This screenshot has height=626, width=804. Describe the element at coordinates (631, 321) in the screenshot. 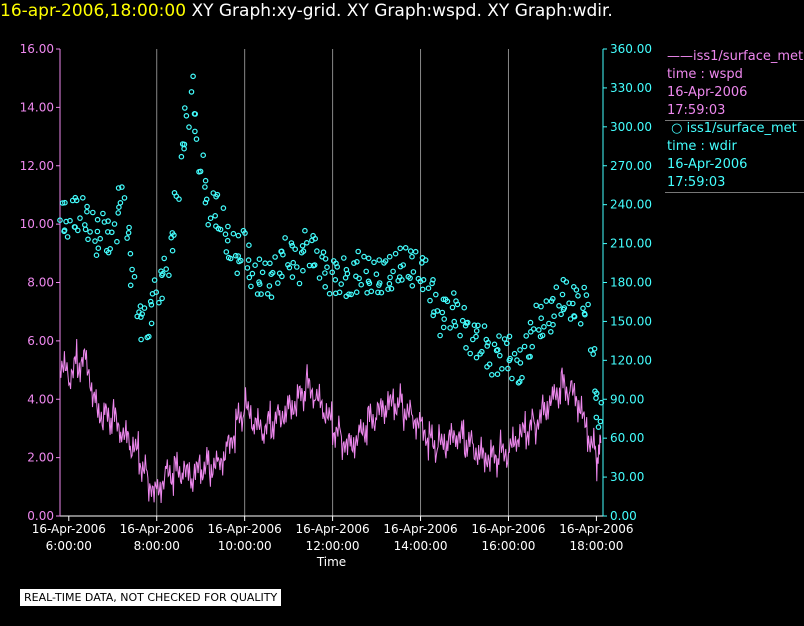

I see `y-right-tick-label: 150.00` at that location.